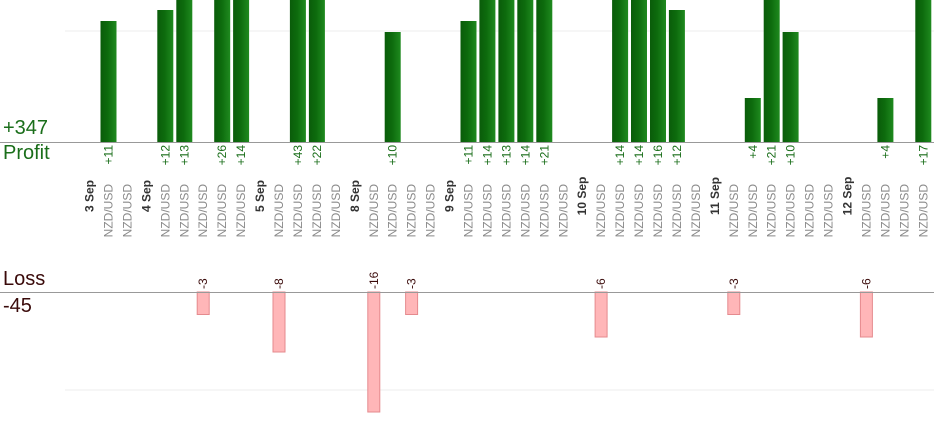  Describe the element at coordinates (753, 152) in the screenshot. I see `profit-value-label: +4` at that location.